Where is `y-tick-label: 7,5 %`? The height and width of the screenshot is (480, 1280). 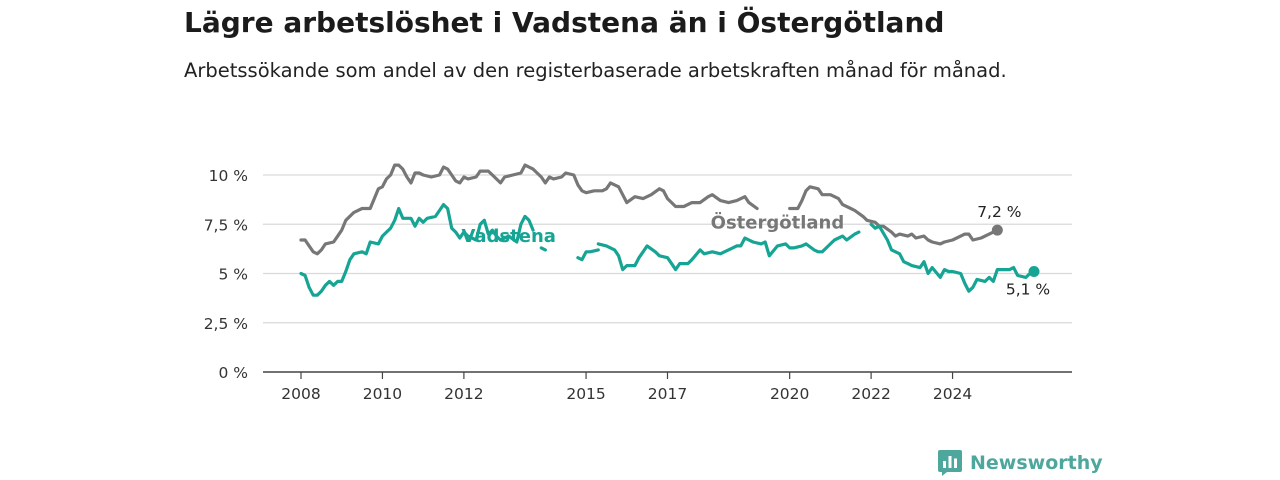
y-tick-label: 7,5 % is located at coordinates (226, 225).